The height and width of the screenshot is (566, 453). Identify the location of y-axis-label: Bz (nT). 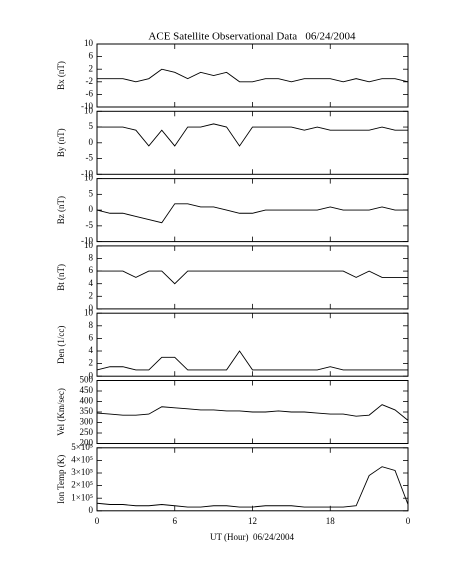
(61, 210).